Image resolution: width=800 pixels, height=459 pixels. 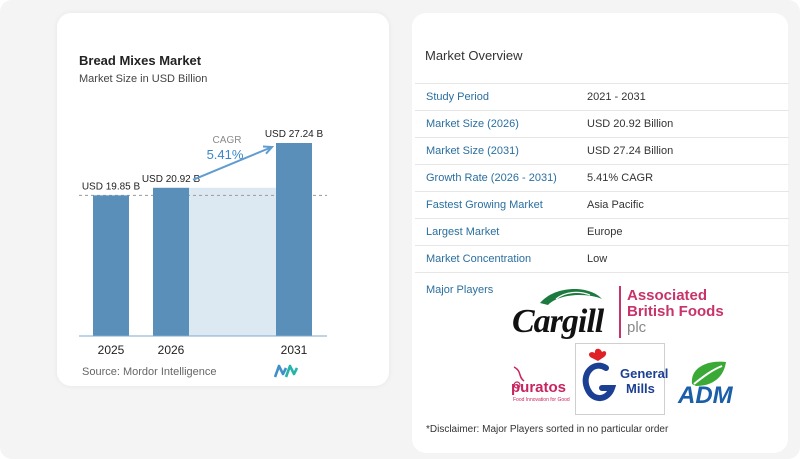 I want to click on bar-data-label: USD 27.24 B, so click(x=294, y=134).